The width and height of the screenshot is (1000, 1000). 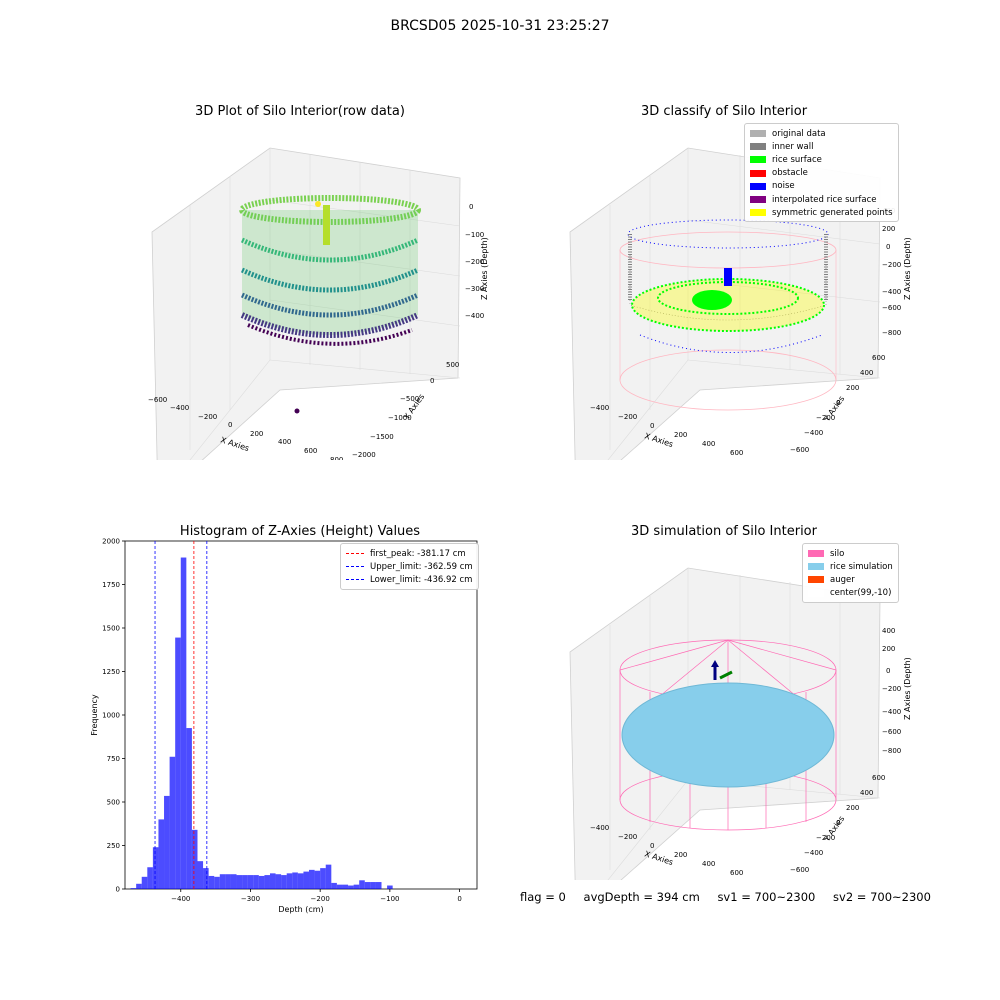 I want to click on classify-plot-title: 3D classify of Silo Interior, so click(x=724, y=111).